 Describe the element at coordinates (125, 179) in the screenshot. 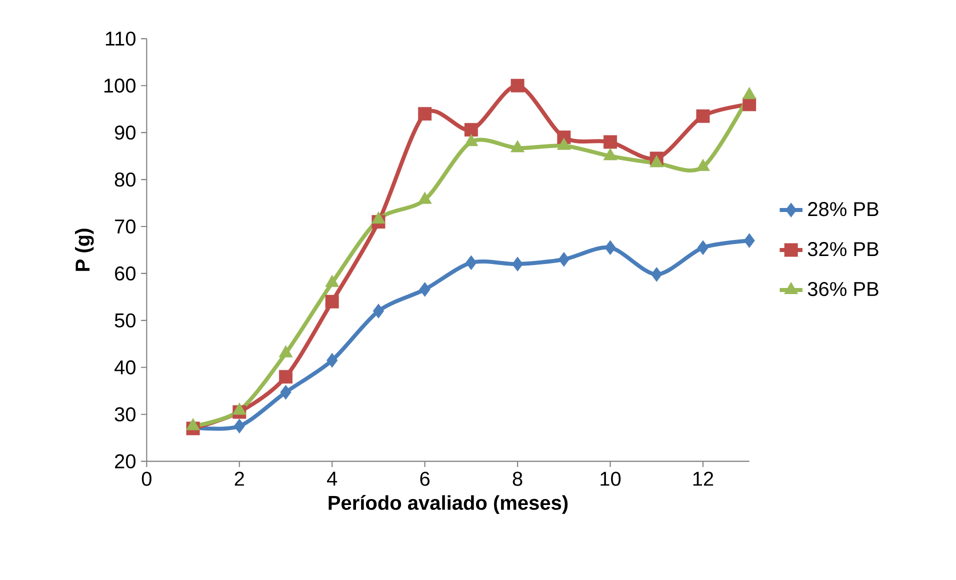

I see `y-tick-label: 80` at that location.